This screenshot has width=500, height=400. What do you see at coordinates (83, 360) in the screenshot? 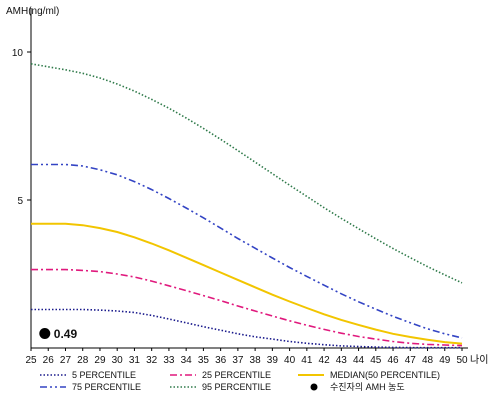
I see `x-tick-label: 28` at bounding box center [83, 360].